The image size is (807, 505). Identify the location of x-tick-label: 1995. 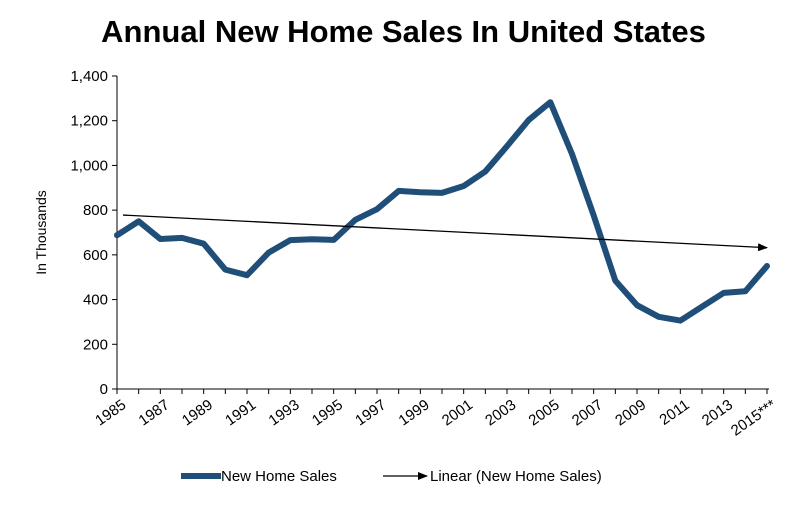
(327, 412).